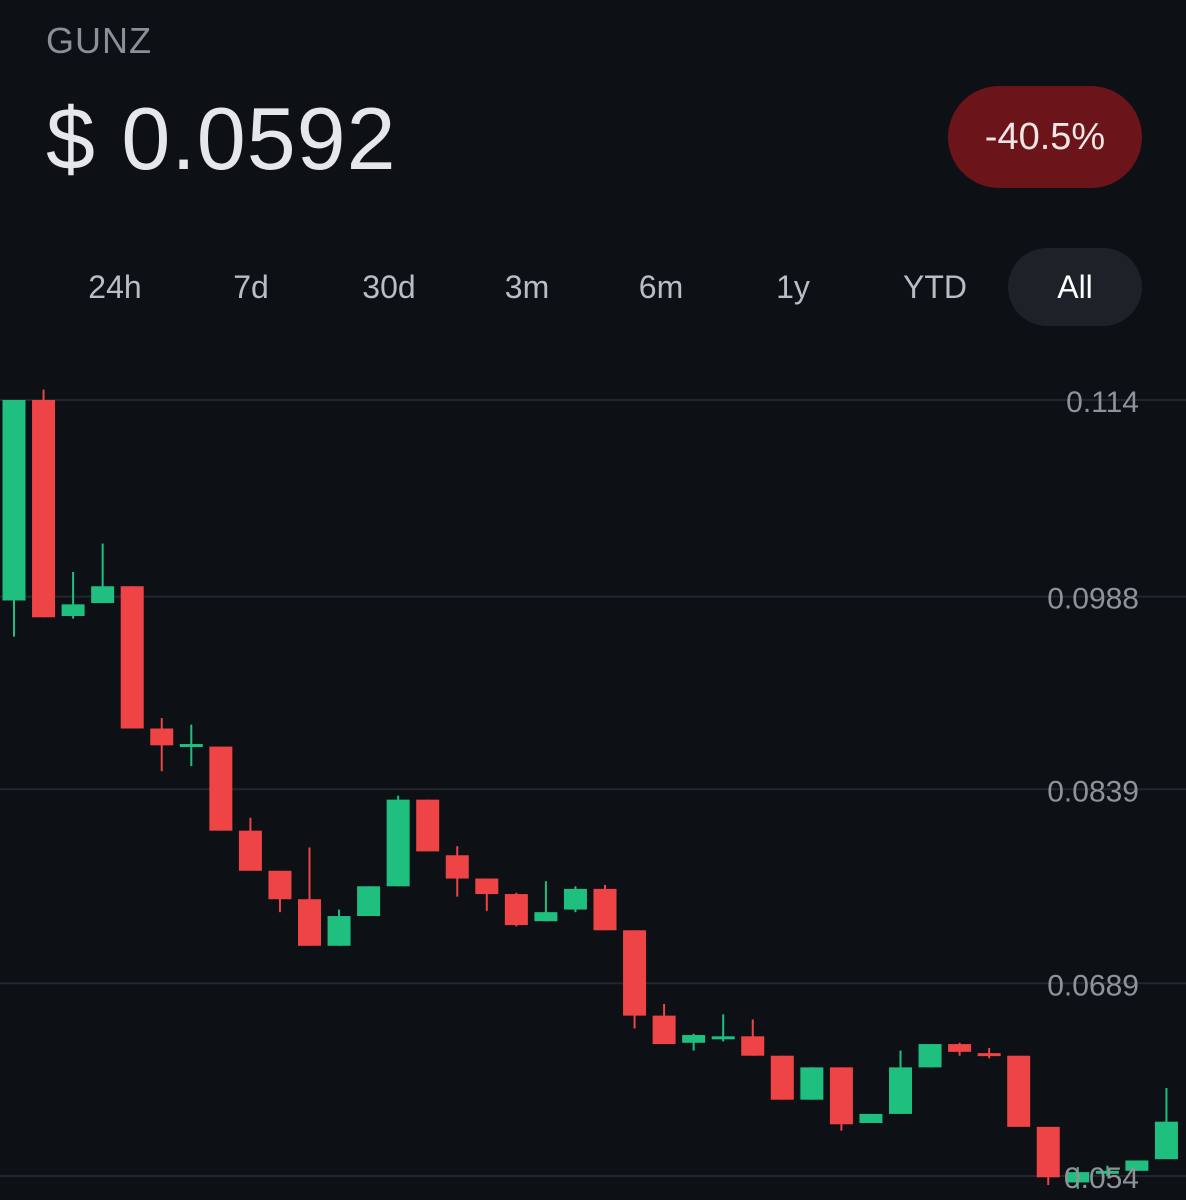  Describe the element at coordinates (594, 287) in the screenshot. I see `timeframe-tabs: 24h 7d 30d 3m 6m 1y YTD All` at that location.